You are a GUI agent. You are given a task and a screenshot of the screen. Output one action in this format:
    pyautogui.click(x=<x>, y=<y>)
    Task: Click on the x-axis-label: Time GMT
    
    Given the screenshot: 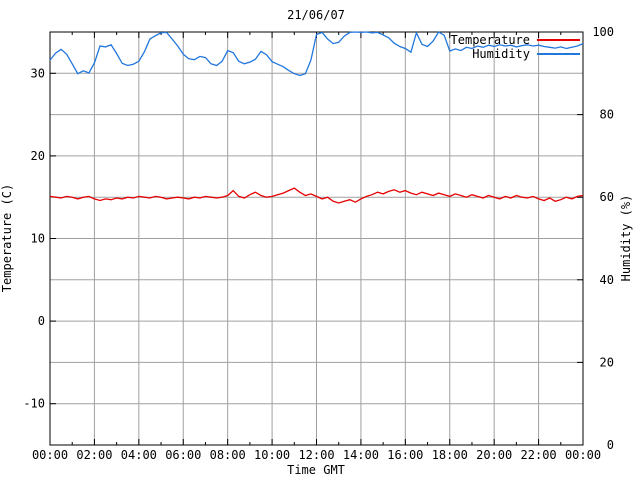 What is the action you would take?
    pyautogui.click(x=316, y=470)
    